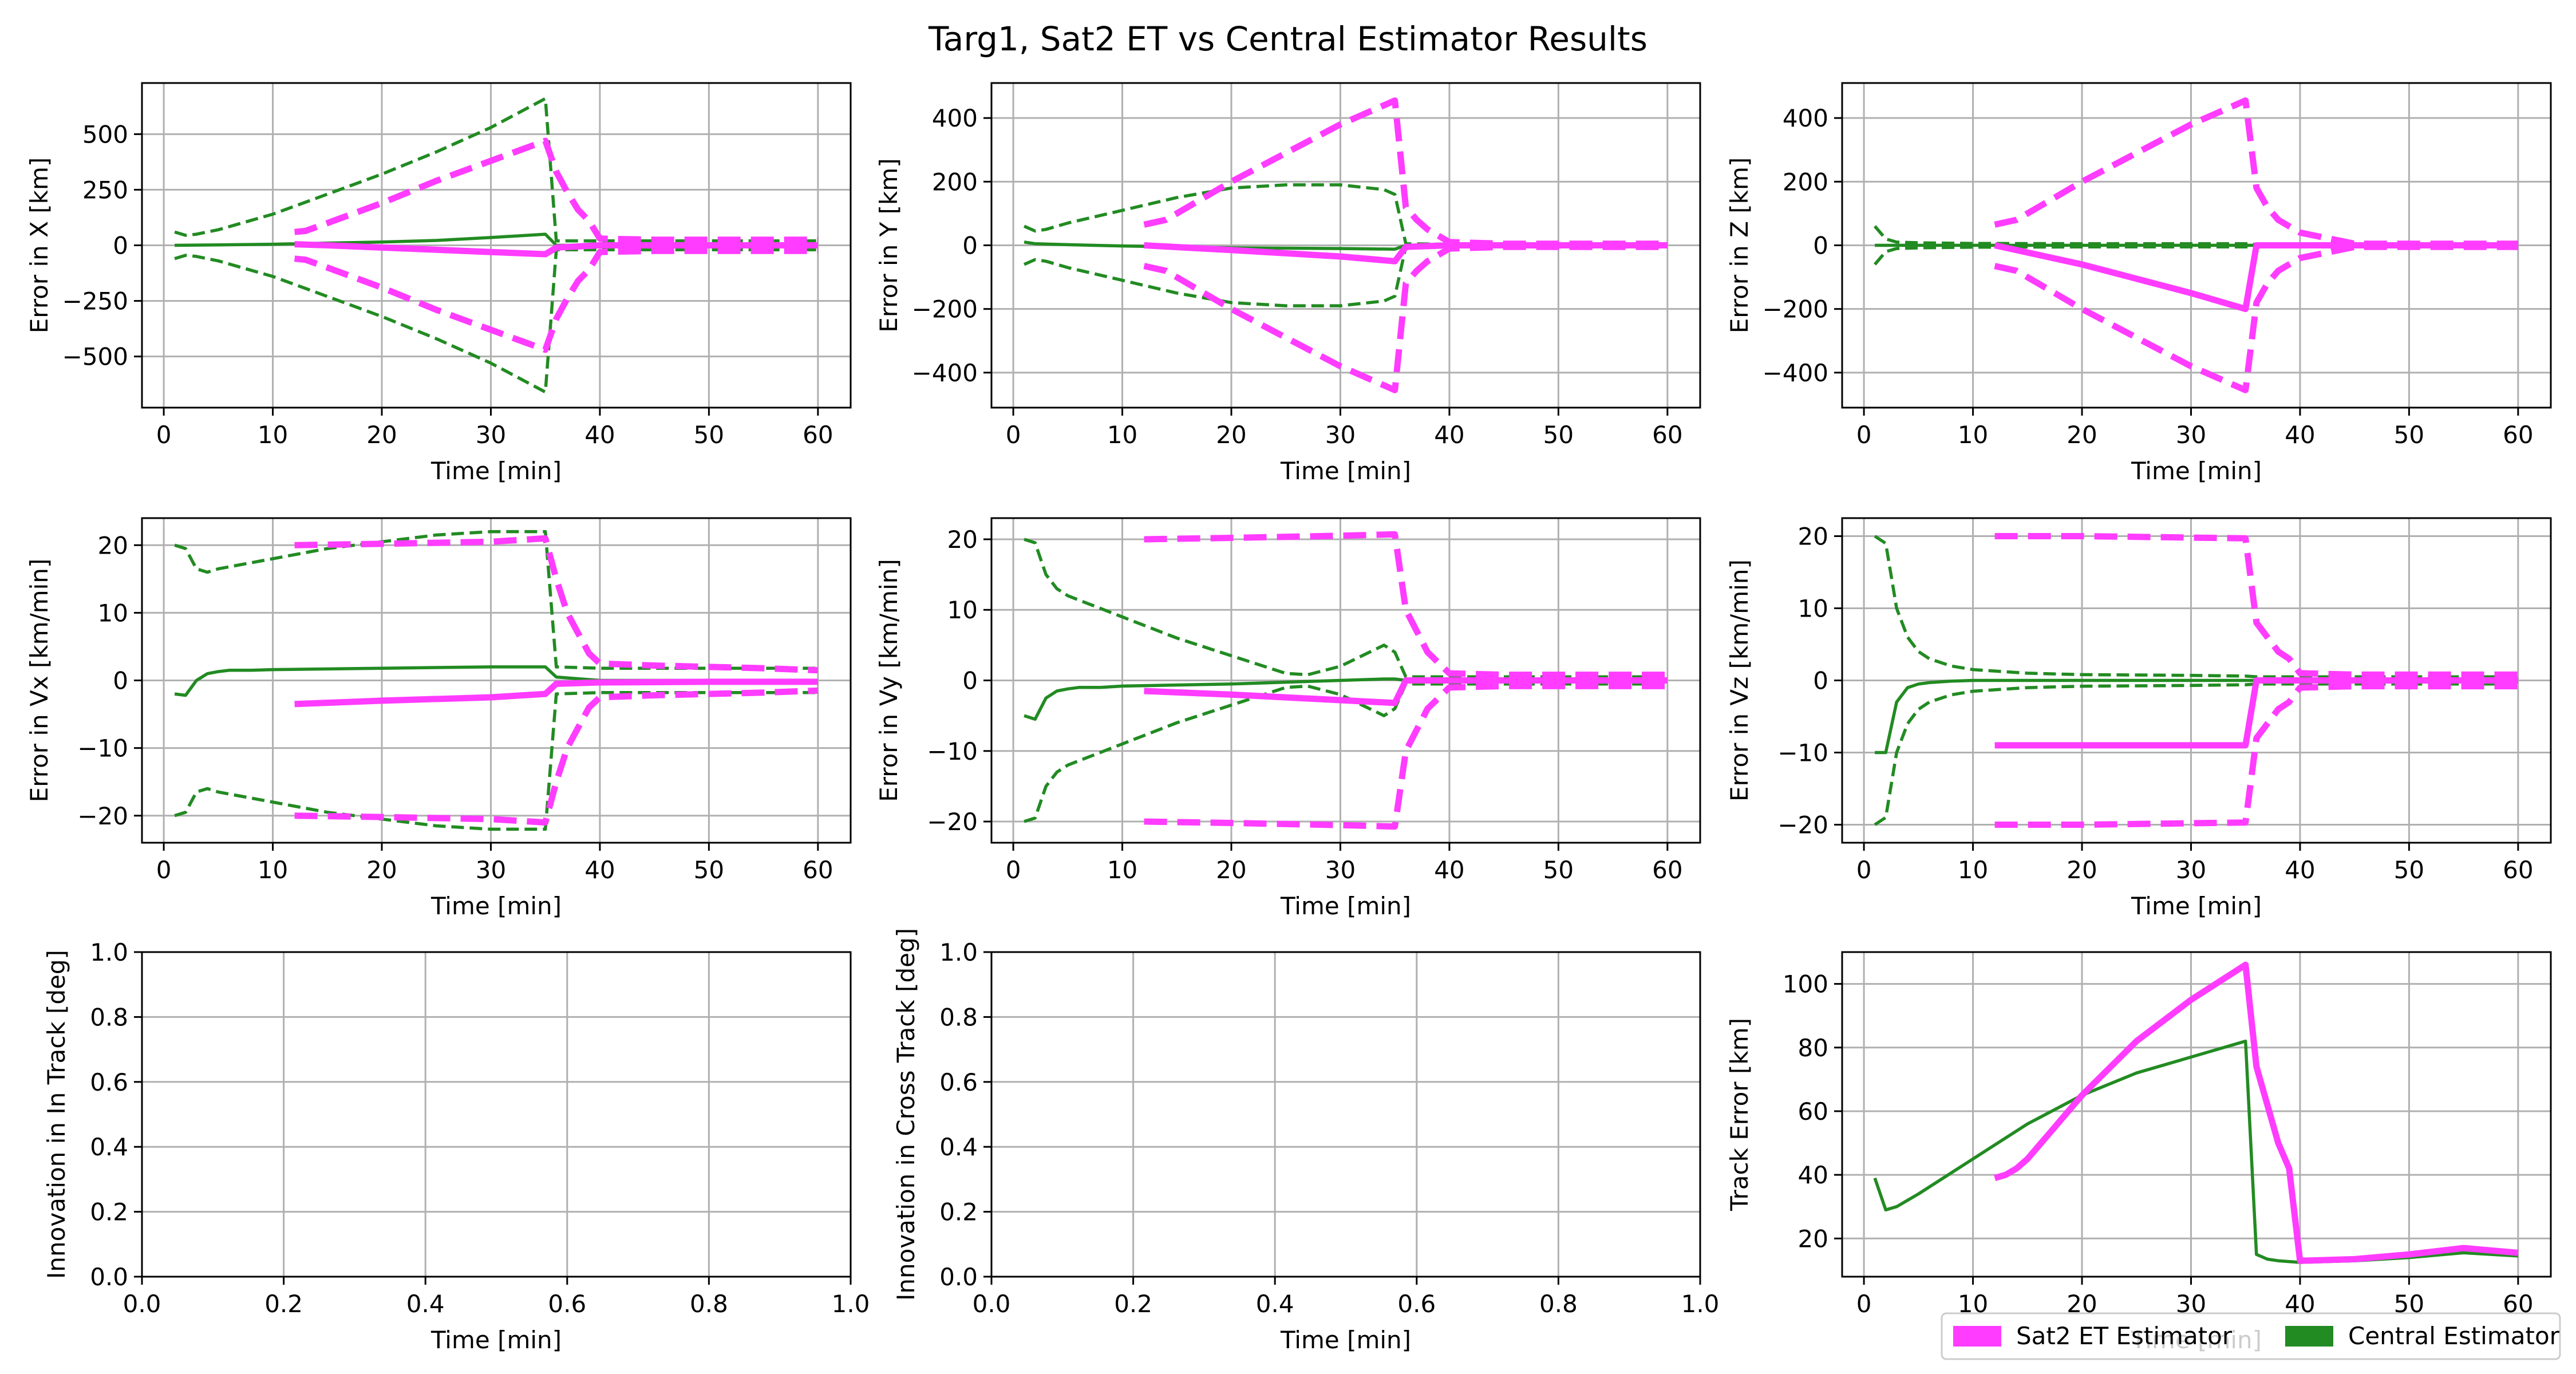  I want to click on central-error-line, so click(496, 681).